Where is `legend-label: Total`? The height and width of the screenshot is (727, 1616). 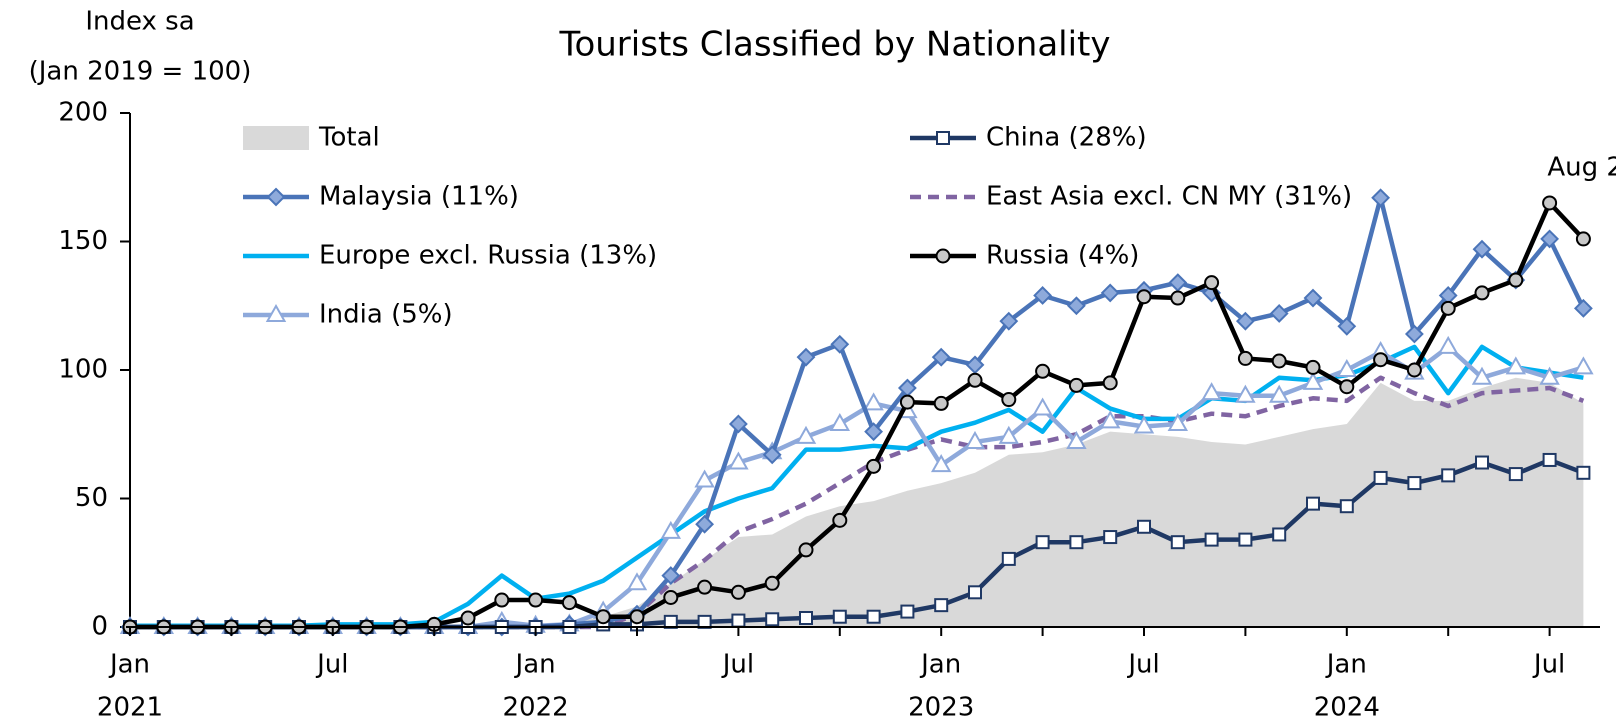 legend-label: Total is located at coordinates (349, 138).